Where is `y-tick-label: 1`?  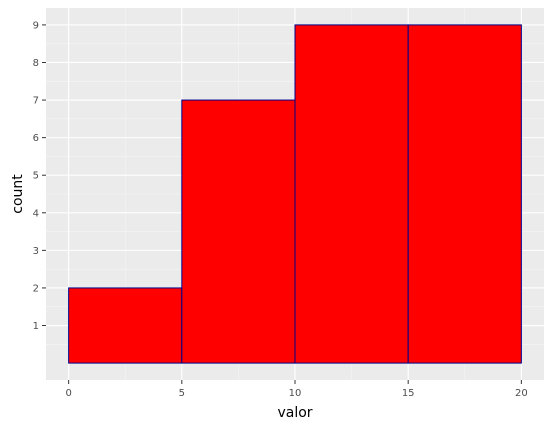 y-tick-label: 1 is located at coordinates (36, 326).